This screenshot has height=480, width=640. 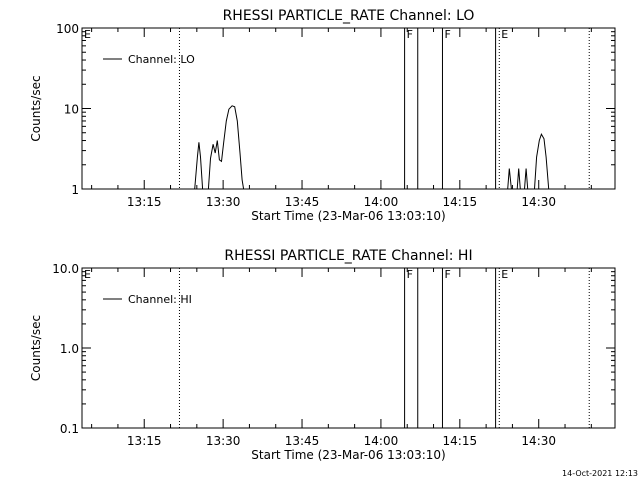 I want to click on chart-title: RHESSI PARTICLE_RATE Channel: LO, so click(x=349, y=16).